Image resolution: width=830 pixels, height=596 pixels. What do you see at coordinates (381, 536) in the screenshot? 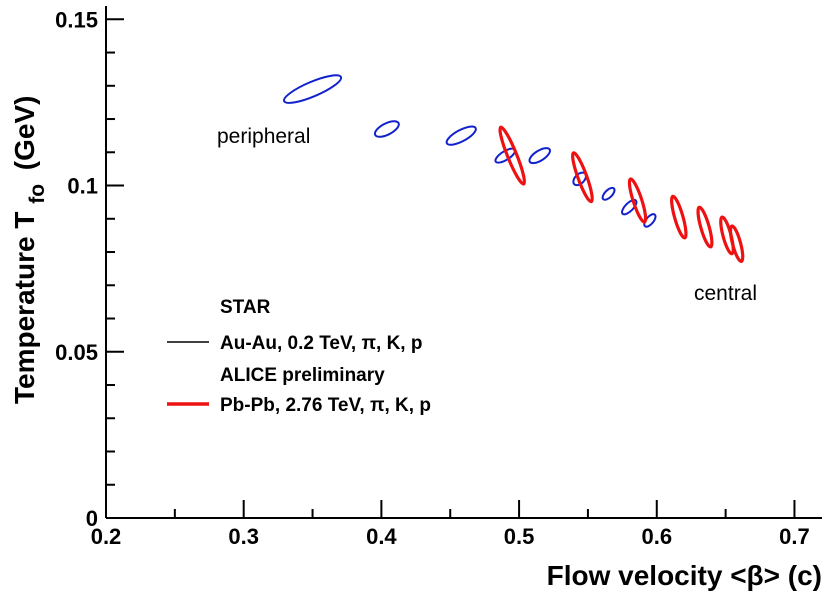
I see `x-tick-label: 0.4` at bounding box center [381, 536].